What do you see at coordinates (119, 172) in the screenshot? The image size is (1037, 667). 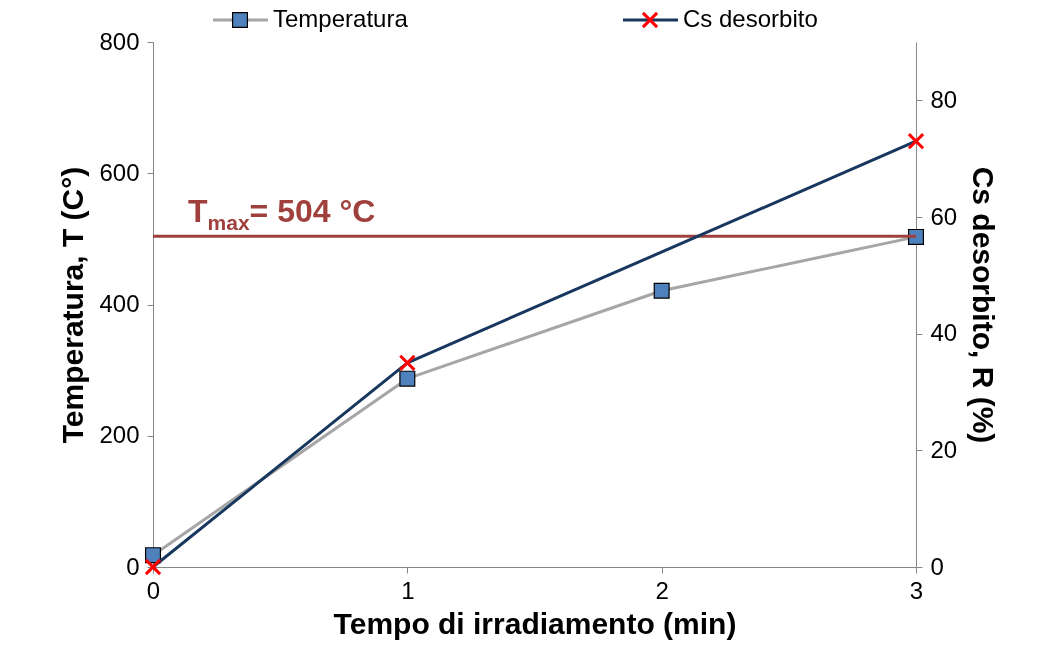 I see `y-tick-label: 600` at bounding box center [119, 172].